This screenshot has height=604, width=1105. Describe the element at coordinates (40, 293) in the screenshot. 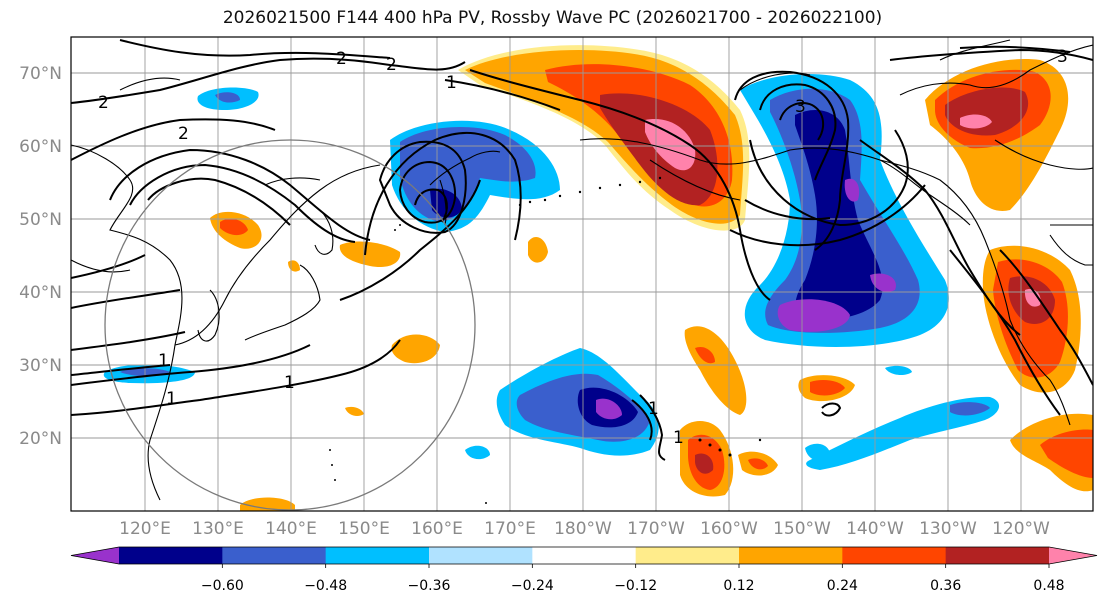

I see `lat-label: 40°N` at that location.